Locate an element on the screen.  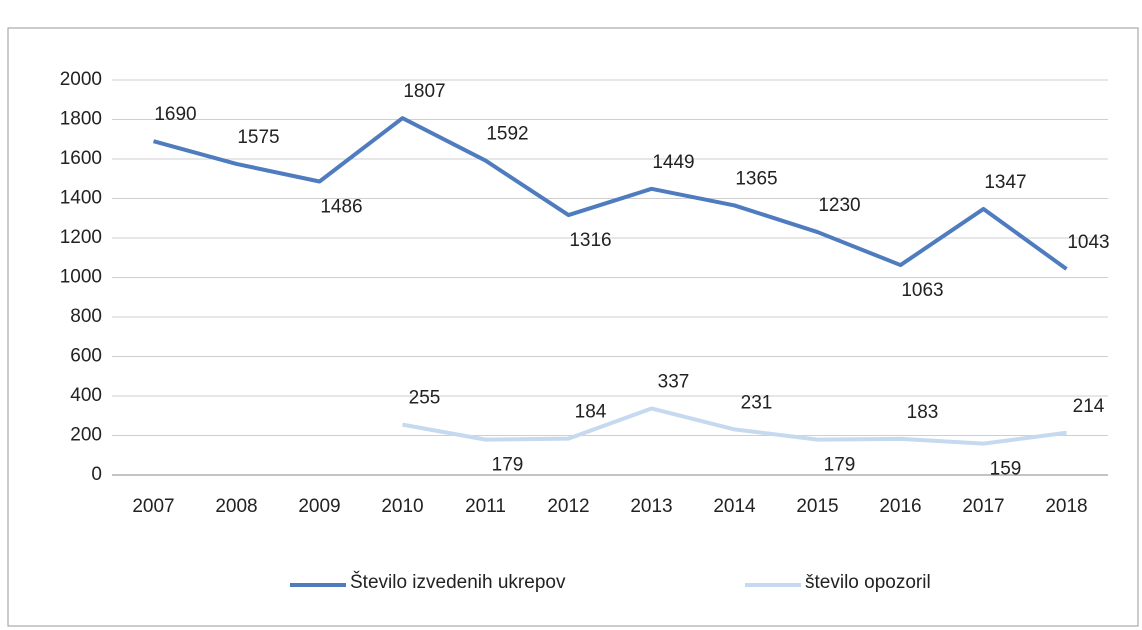
x-tick-label: 2013 is located at coordinates (651, 506).